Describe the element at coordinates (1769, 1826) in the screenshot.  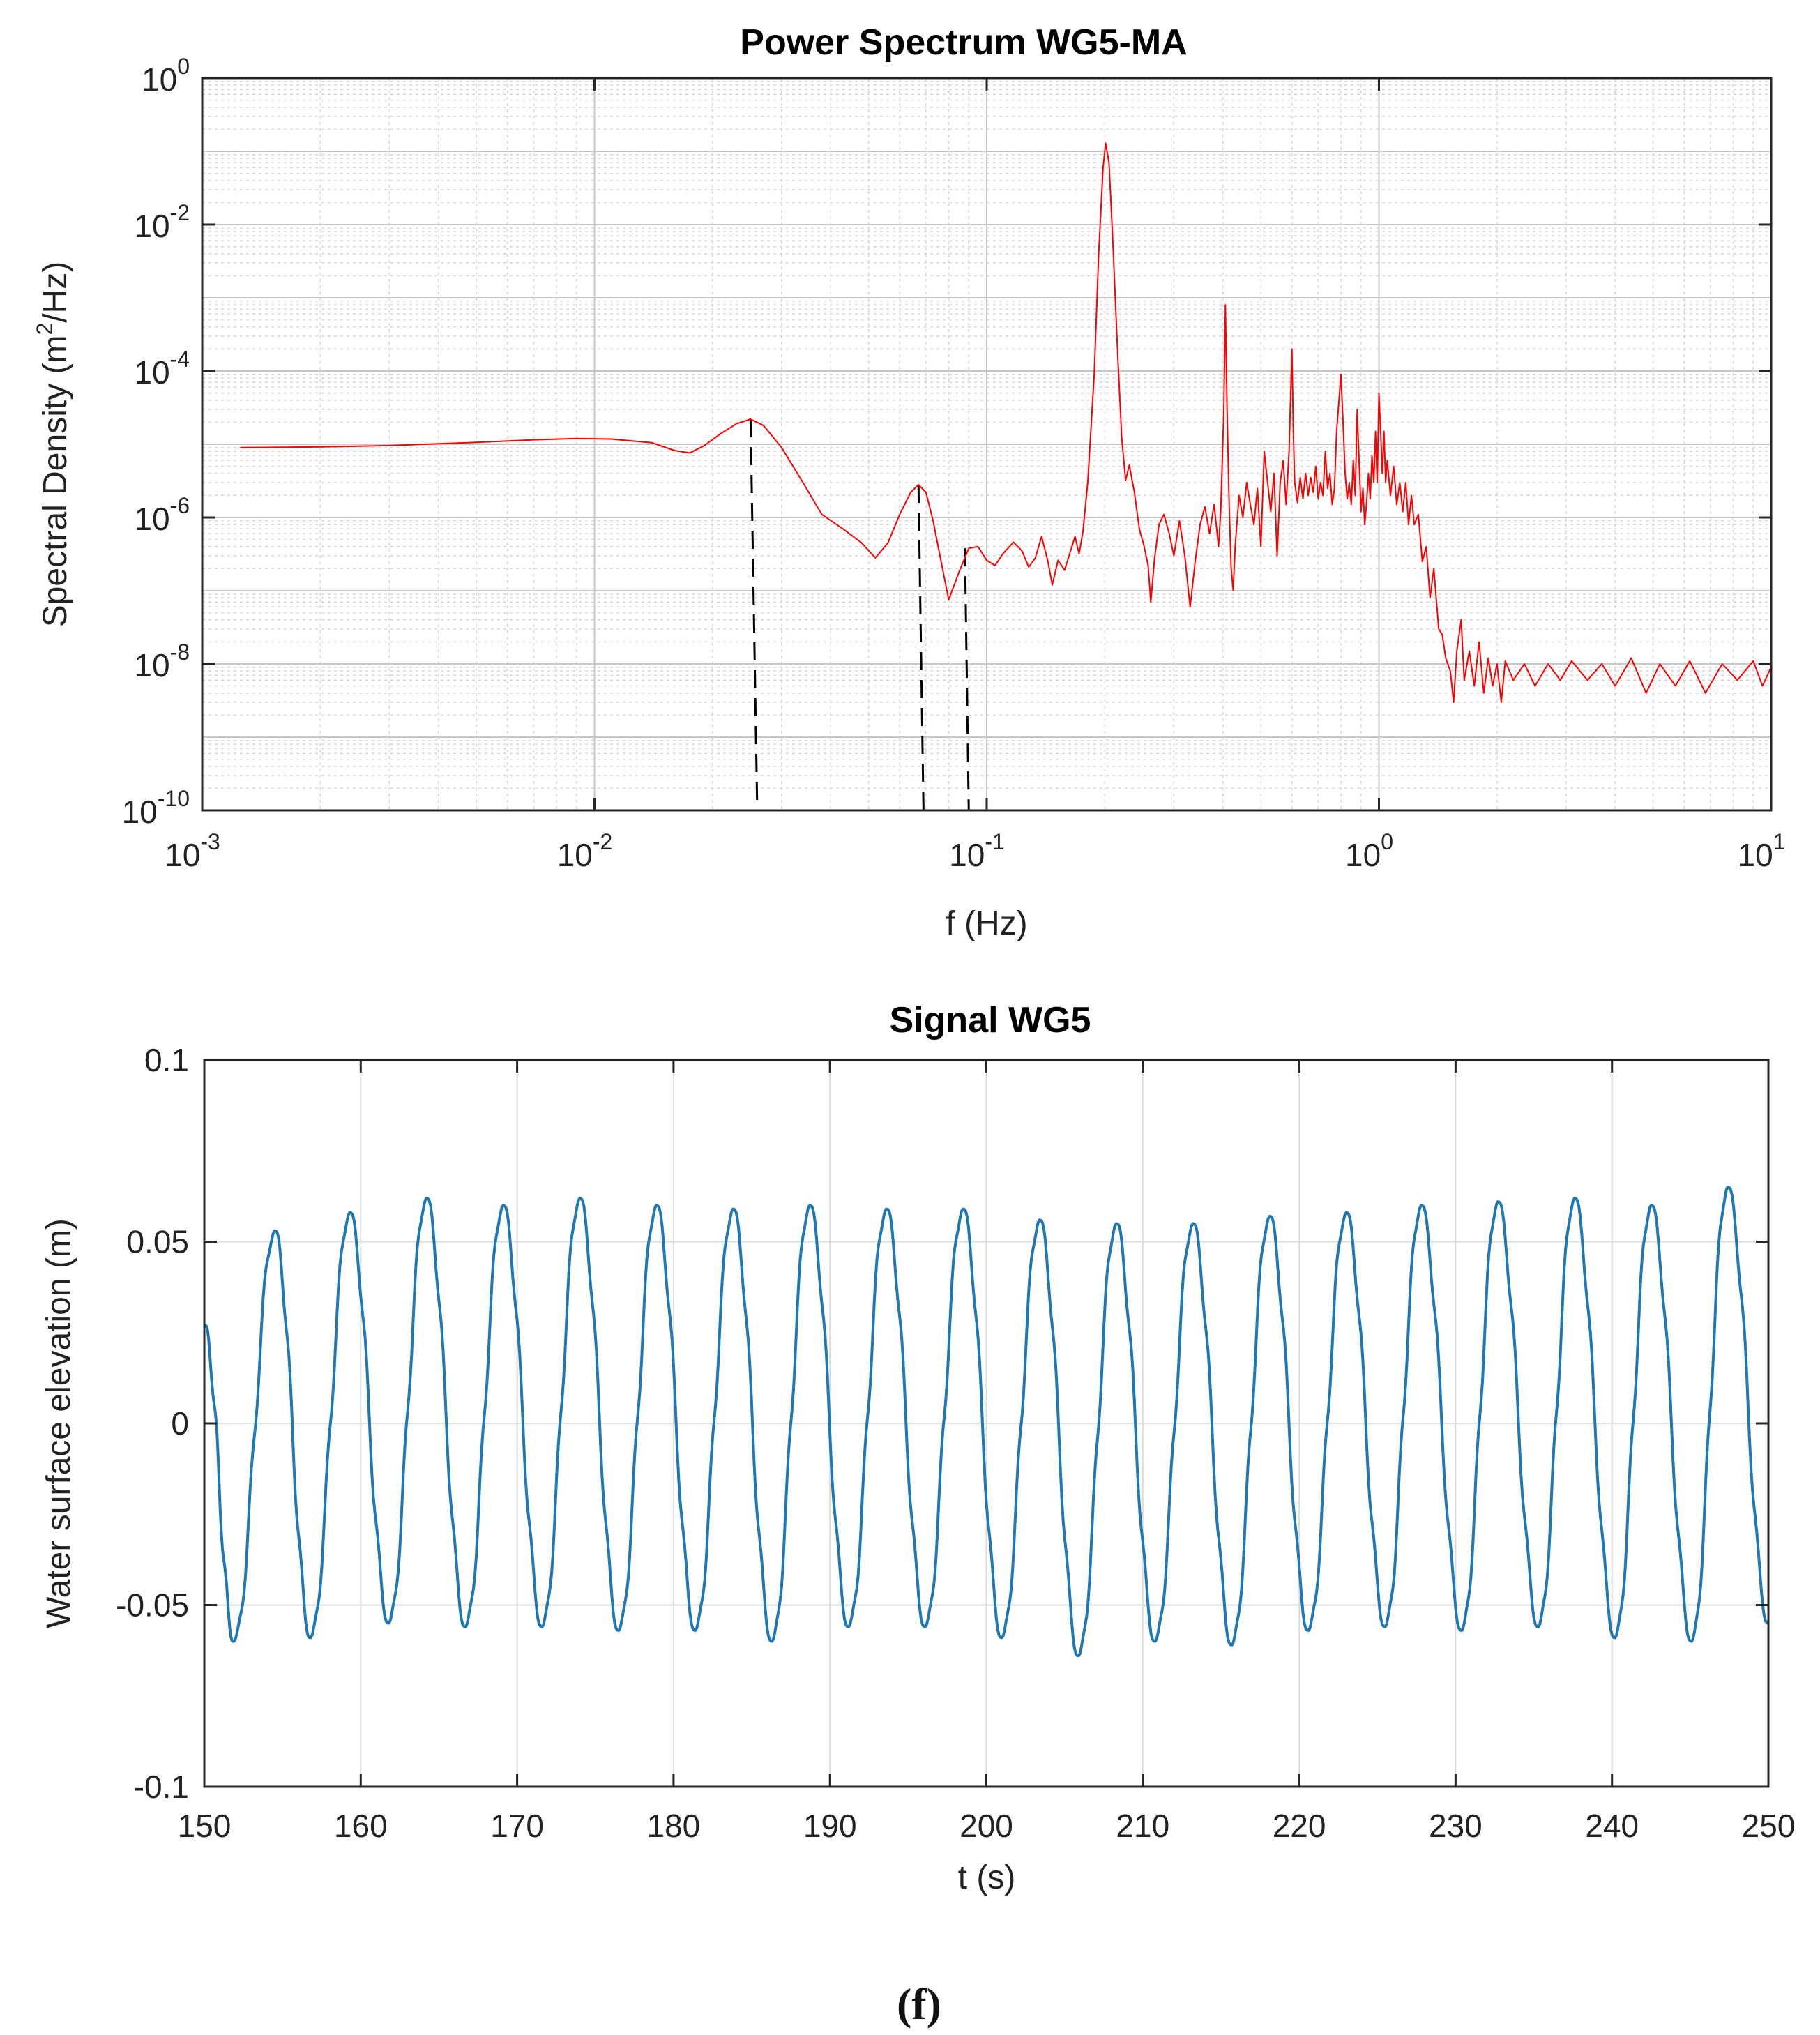
I see `signal-x-tick-label: 250` at that location.